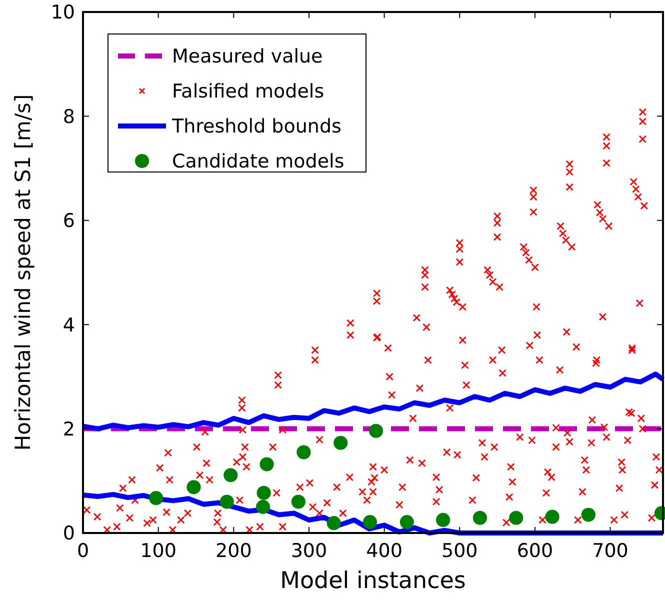 The image size is (665, 601). What do you see at coordinates (256, 127) in the screenshot?
I see `legend-label: Threshold bounds` at bounding box center [256, 127].